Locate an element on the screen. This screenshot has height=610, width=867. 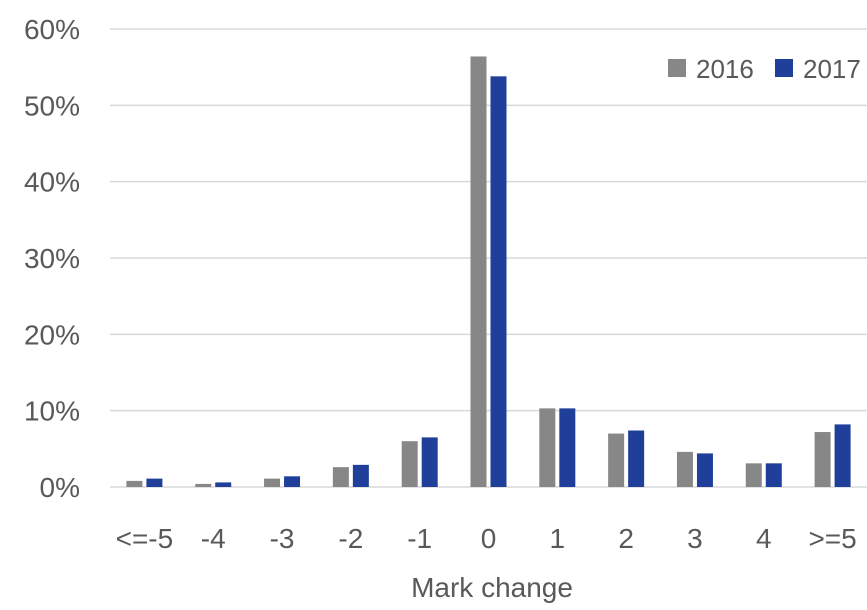
x-tick-label: 1 is located at coordinates (558, 538).